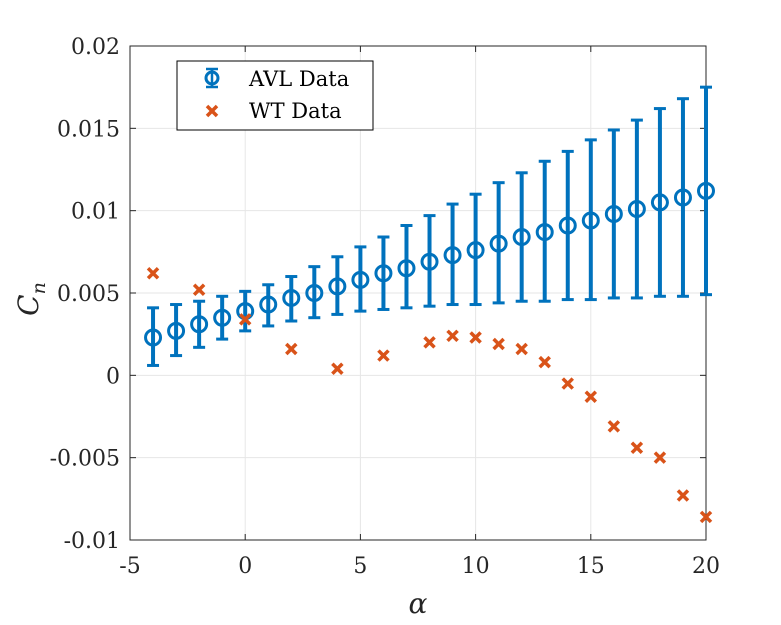 The image size is (781, 625). What do you see at coordinates (298, 79) in the screenshot?
I see `legend-label-avl: AVL Data` at bounding box center [298, 79].